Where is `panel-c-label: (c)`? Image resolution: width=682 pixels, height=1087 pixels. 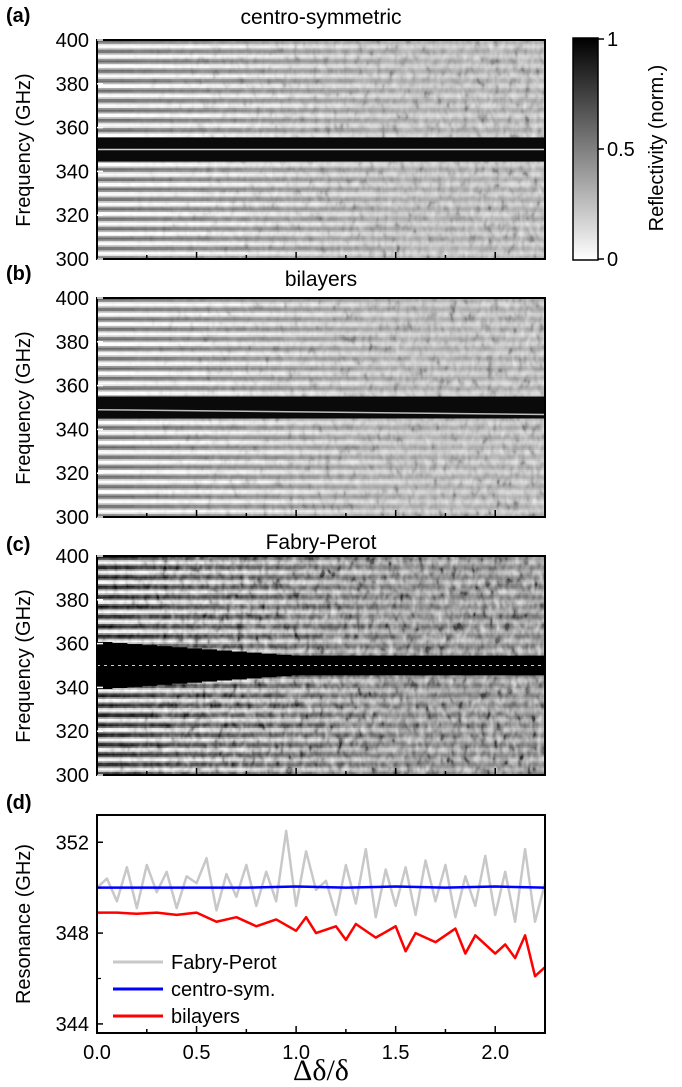
panel-c-label: (c) is located at coordinates (18, 545).